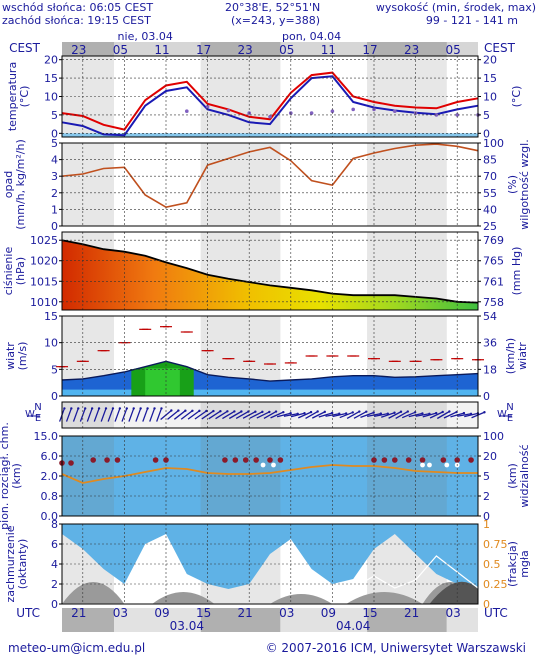 Image resolution: width=540 pixels, height=660 pixels. Describe the element at coordinates (301, 599) in the screenshot. I see `low-cloud-area` at that location.